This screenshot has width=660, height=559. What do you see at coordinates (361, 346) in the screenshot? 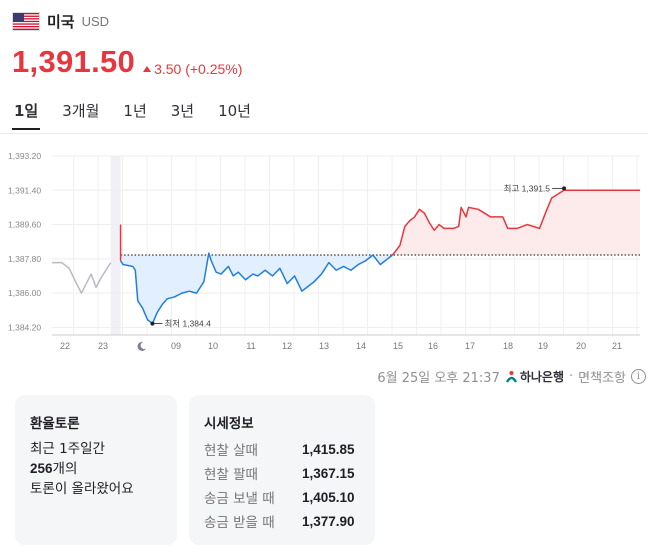
I see `x-tick-label: 14` at bounding box center [361, 346].